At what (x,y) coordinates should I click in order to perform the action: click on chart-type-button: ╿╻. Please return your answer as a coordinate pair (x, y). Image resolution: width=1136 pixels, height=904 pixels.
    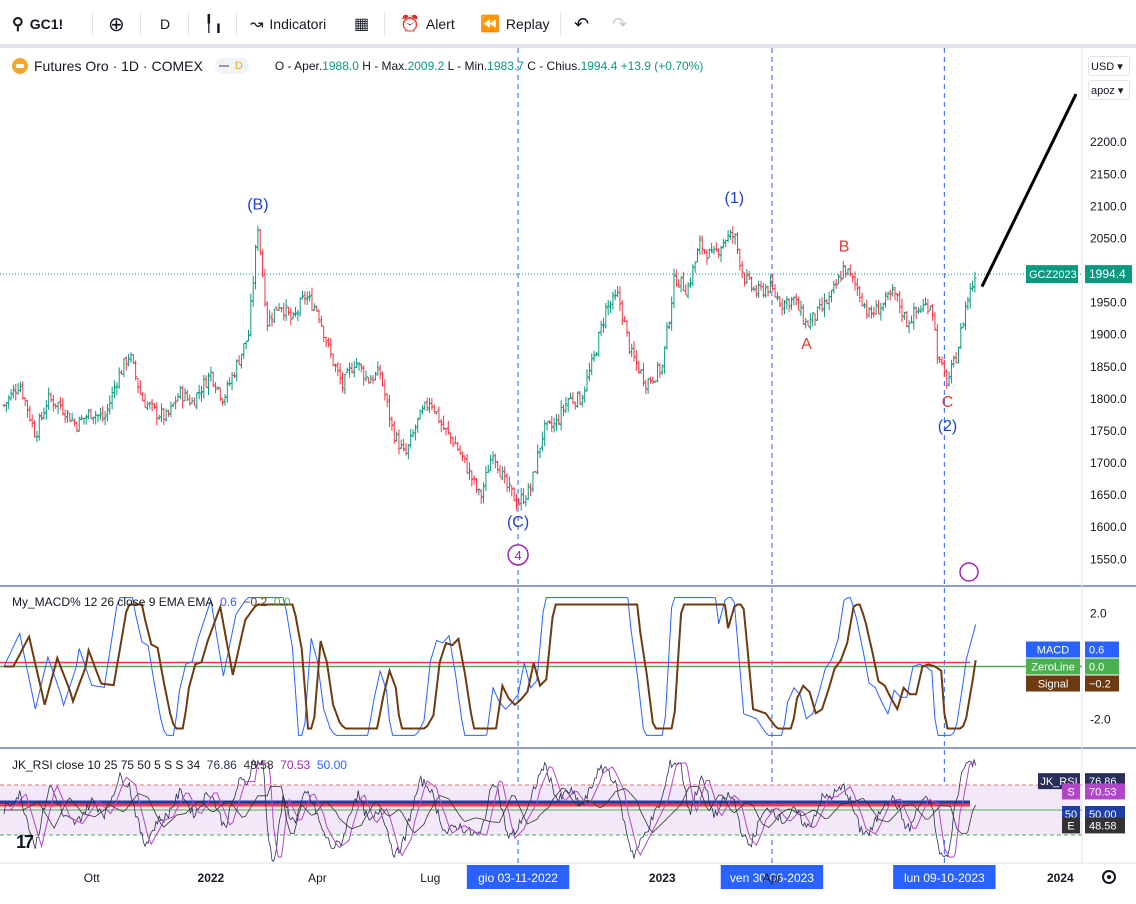
    Looking at the image, I should click on (216, 24).